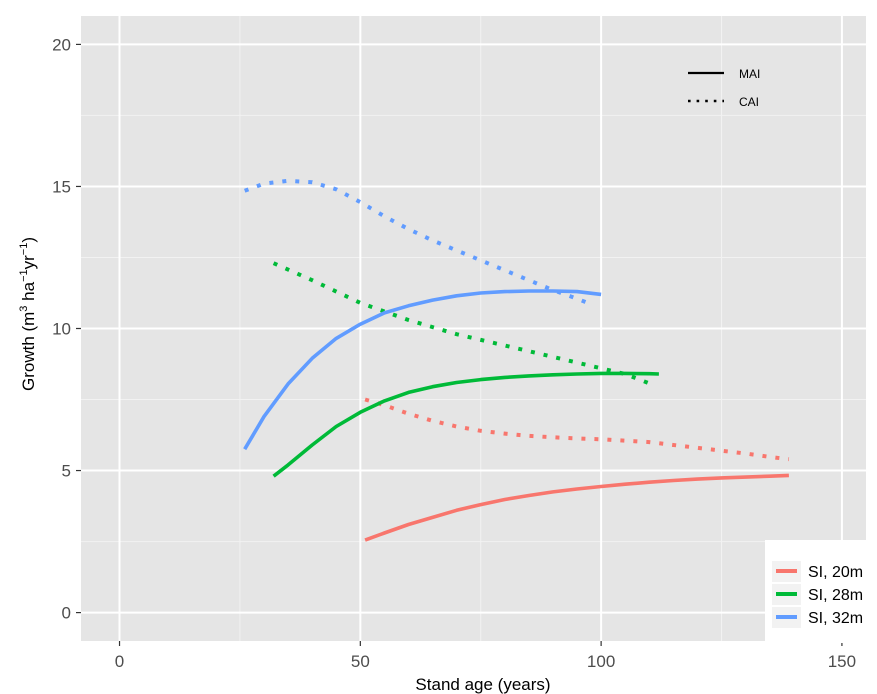  What do you see at coordinates (749, 102) in the screenshot?
I see `legend-label-cai: CAI` at bounding box center [749, 102].